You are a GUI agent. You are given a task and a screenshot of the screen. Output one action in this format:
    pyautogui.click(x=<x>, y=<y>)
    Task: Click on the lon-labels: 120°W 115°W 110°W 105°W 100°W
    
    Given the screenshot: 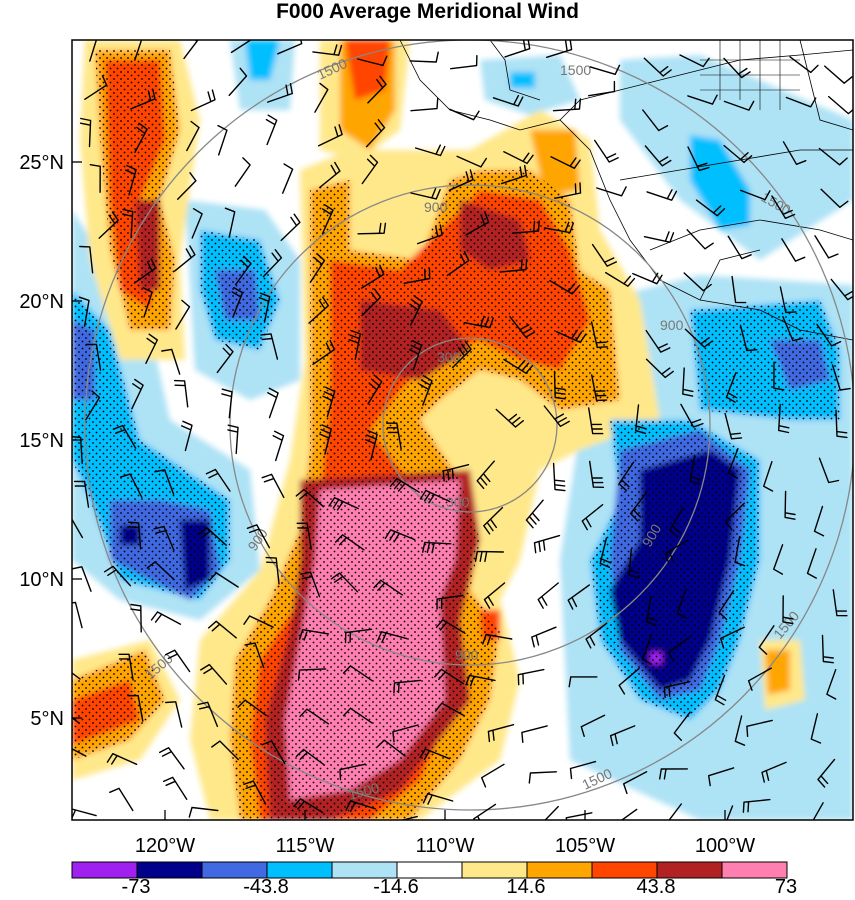 What is the action you would take?
    pyautogui.click(x=445, y=846)
    